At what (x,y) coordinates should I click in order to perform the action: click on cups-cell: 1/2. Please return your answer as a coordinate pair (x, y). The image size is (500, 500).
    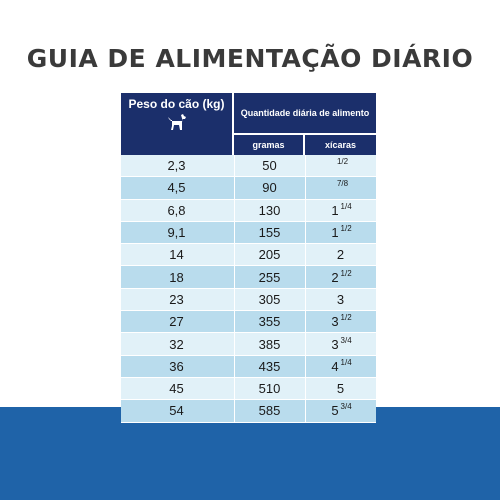
    Looking at the image, I should click on (341, 166).